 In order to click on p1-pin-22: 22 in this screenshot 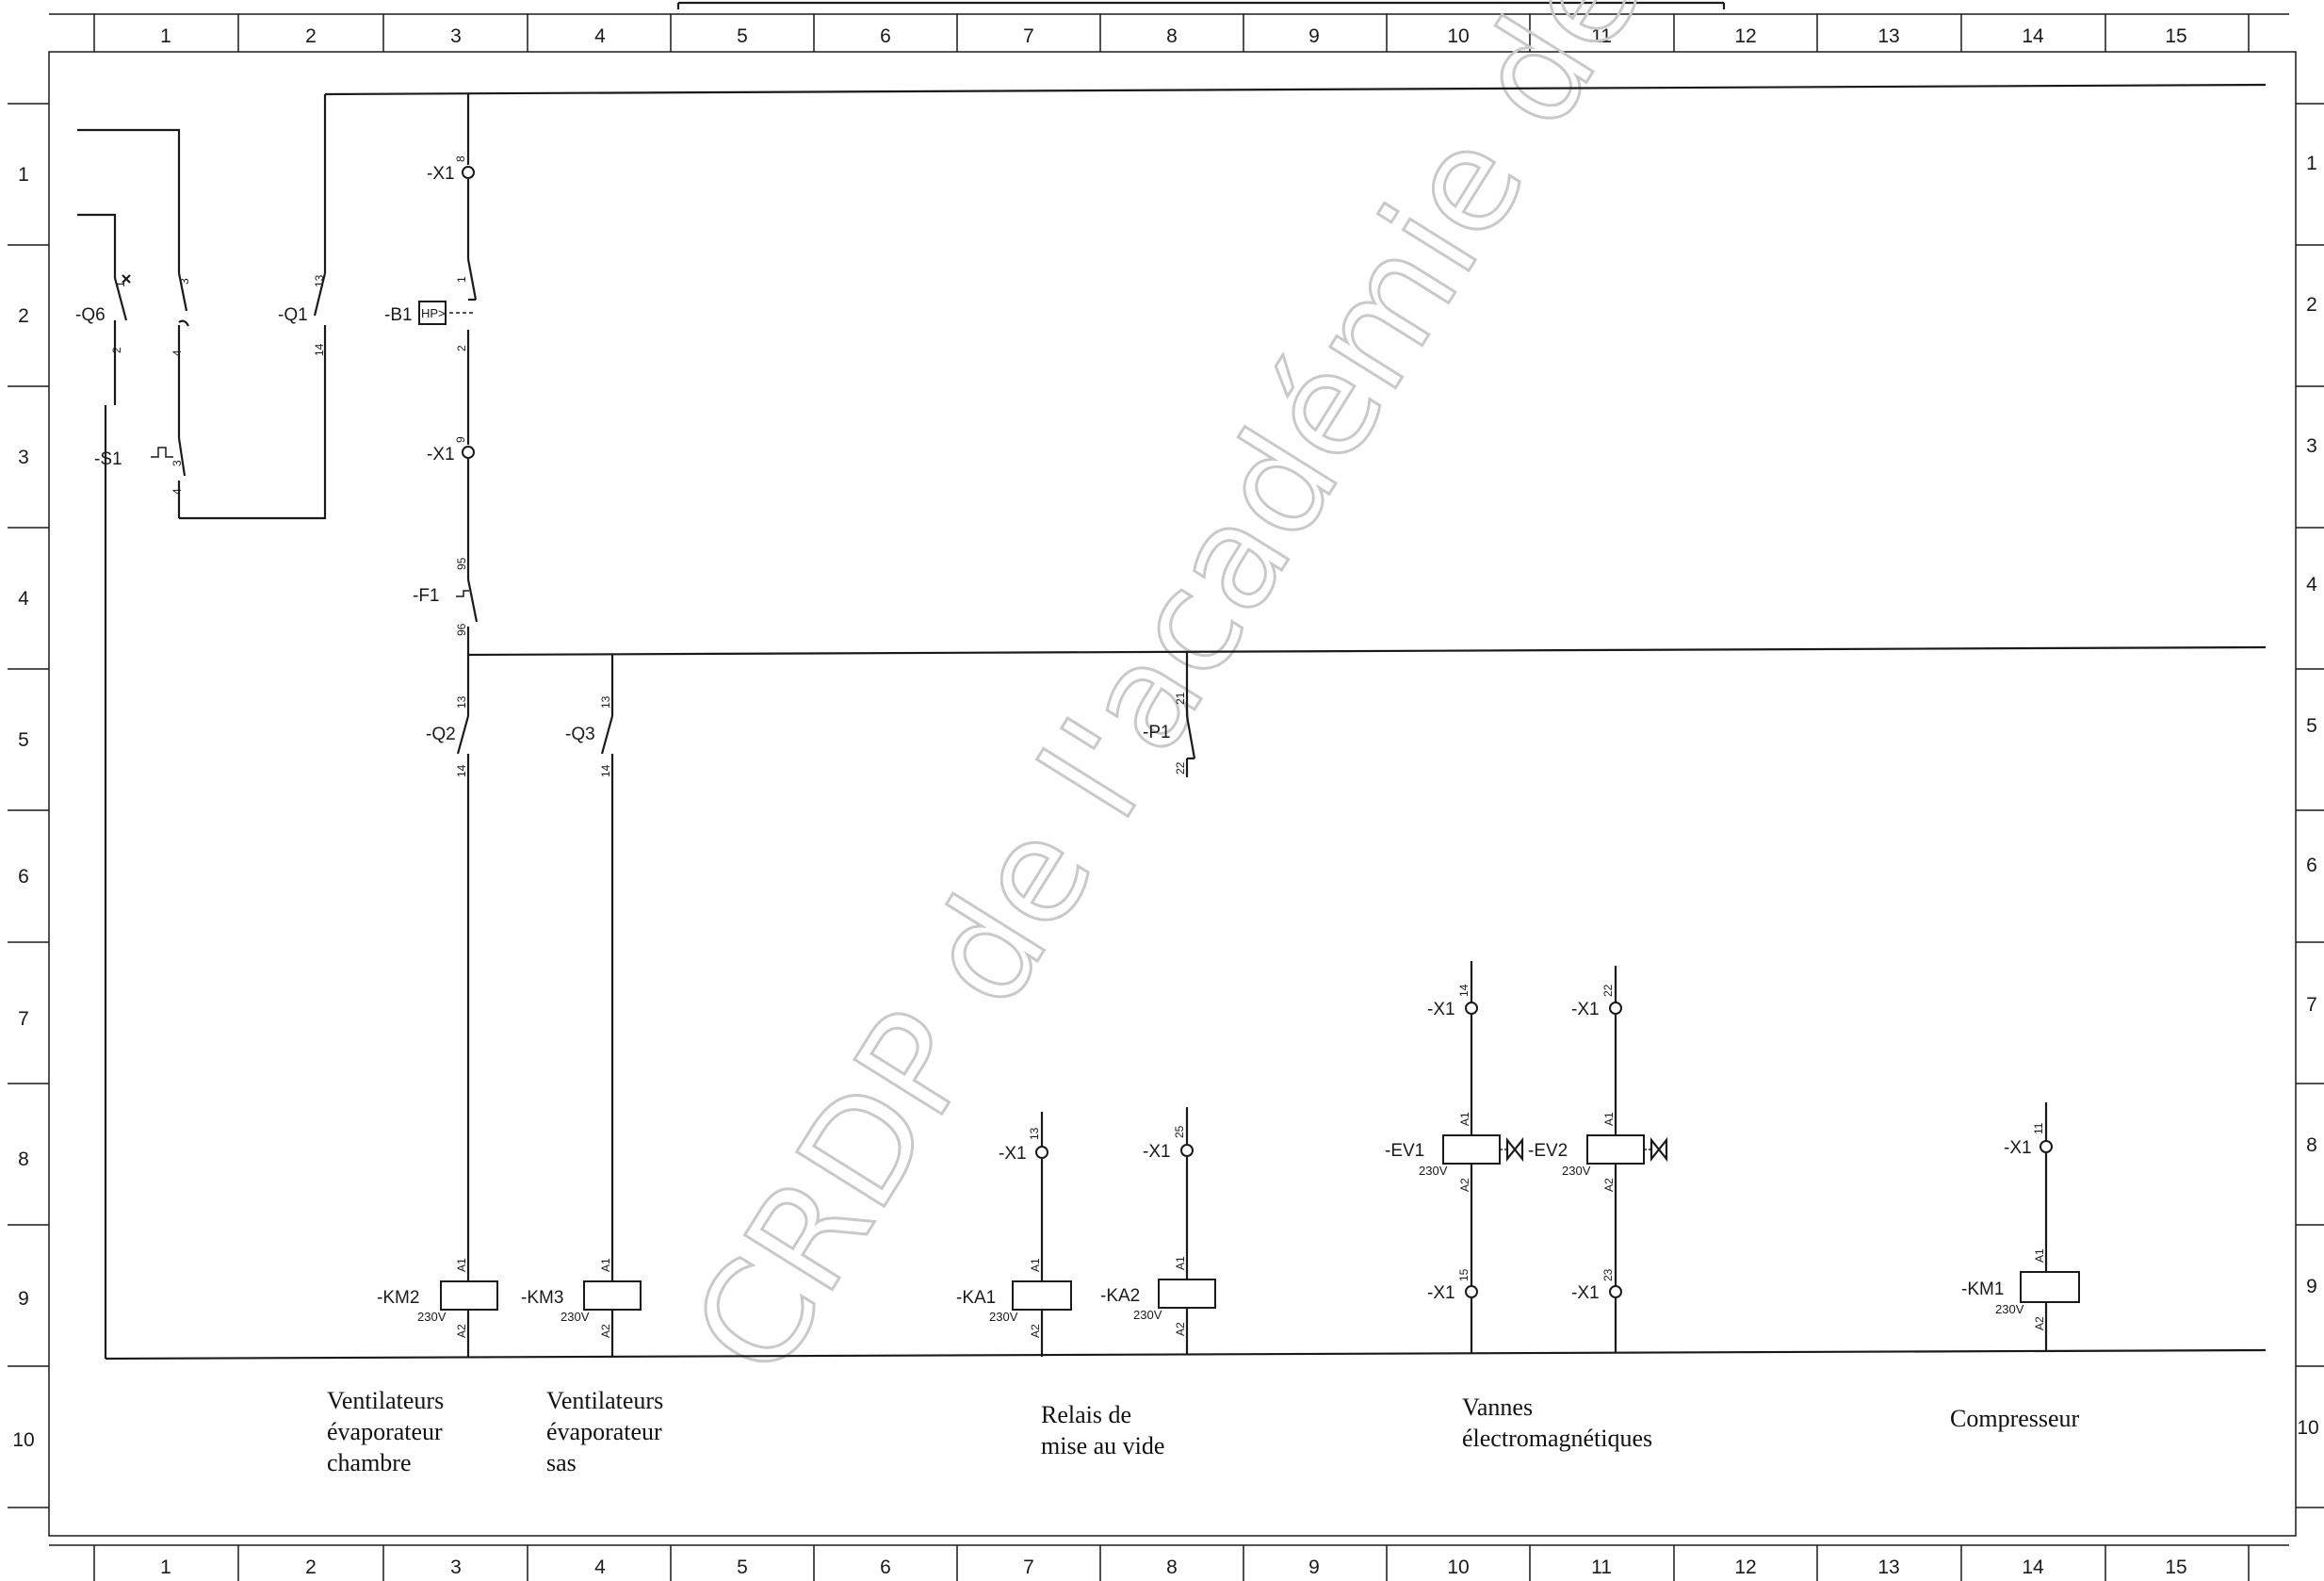, I will do `click(1180, 767)`.